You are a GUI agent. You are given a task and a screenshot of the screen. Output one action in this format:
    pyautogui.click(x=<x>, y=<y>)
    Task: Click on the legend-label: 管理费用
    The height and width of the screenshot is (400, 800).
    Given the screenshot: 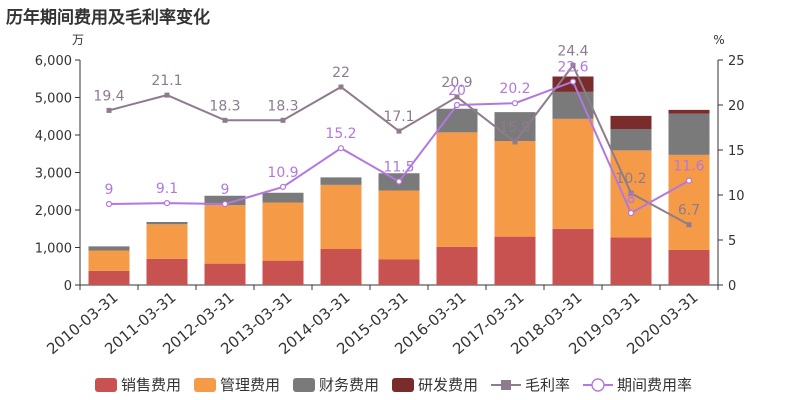 What is the action you would take?
    pyautogui.click(x=250, y=385)
    